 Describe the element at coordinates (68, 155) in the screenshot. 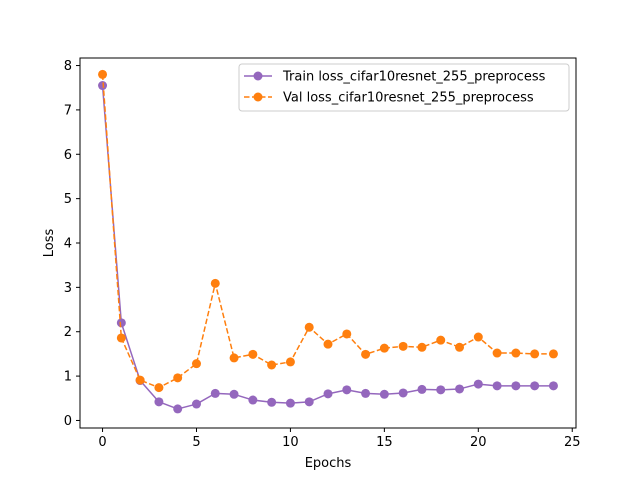

I see `y-tick-label: 6` at that location.